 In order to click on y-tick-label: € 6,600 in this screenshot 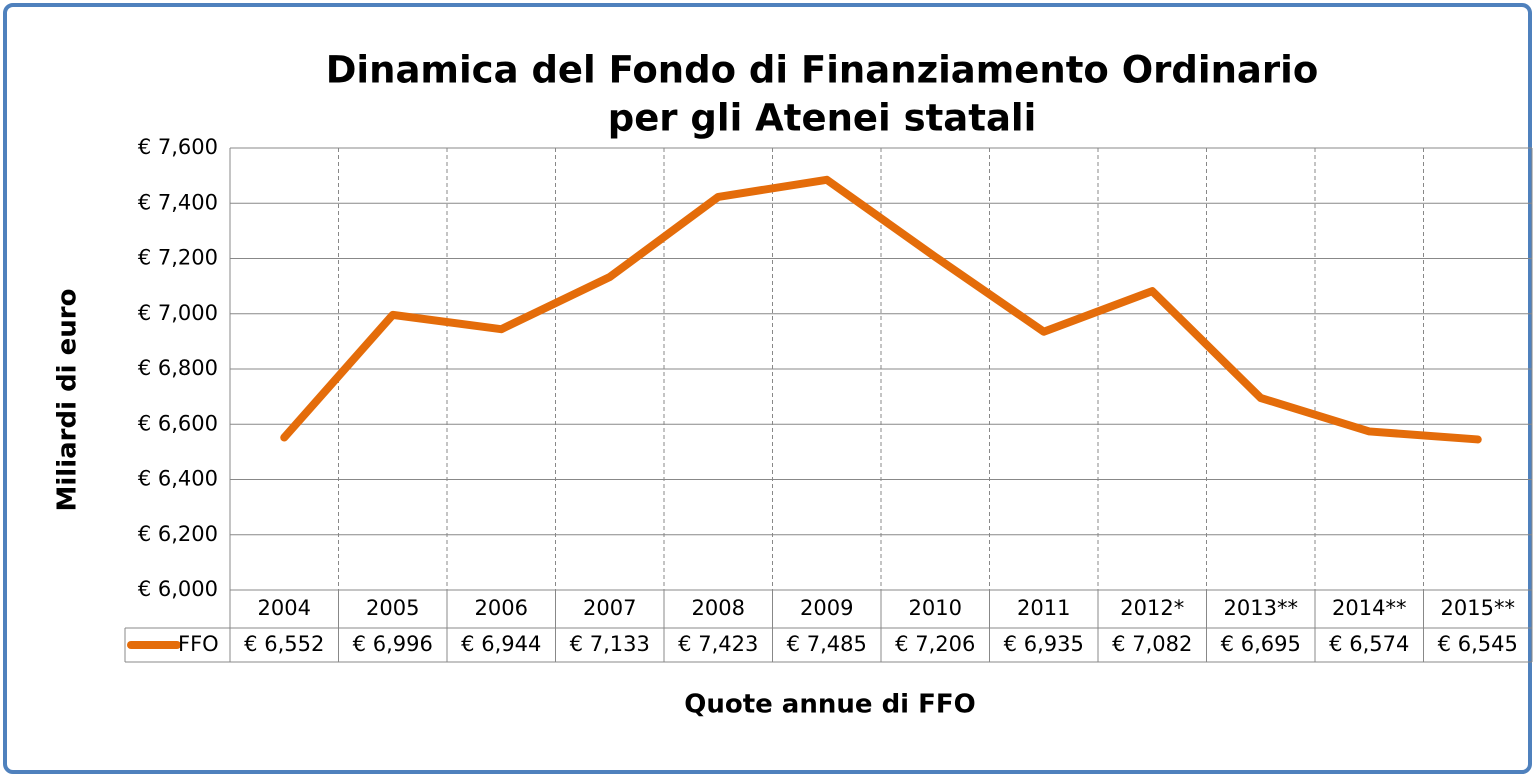, I will do `click(178, 423)`.